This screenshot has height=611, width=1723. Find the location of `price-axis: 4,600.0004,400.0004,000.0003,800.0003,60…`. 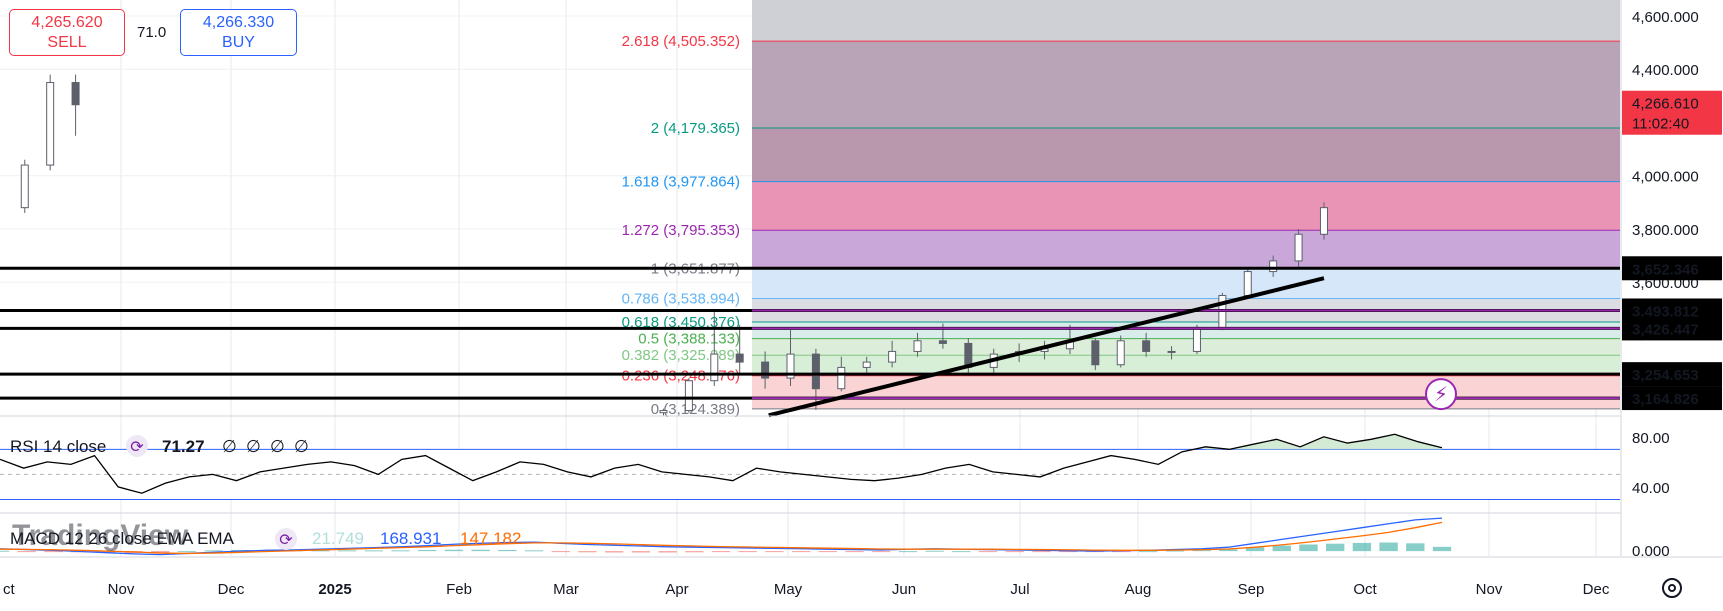

price-axis: 4,600.0004,400.0004,000.0003,800.0003,60… is located at coordinates (1671, 280).